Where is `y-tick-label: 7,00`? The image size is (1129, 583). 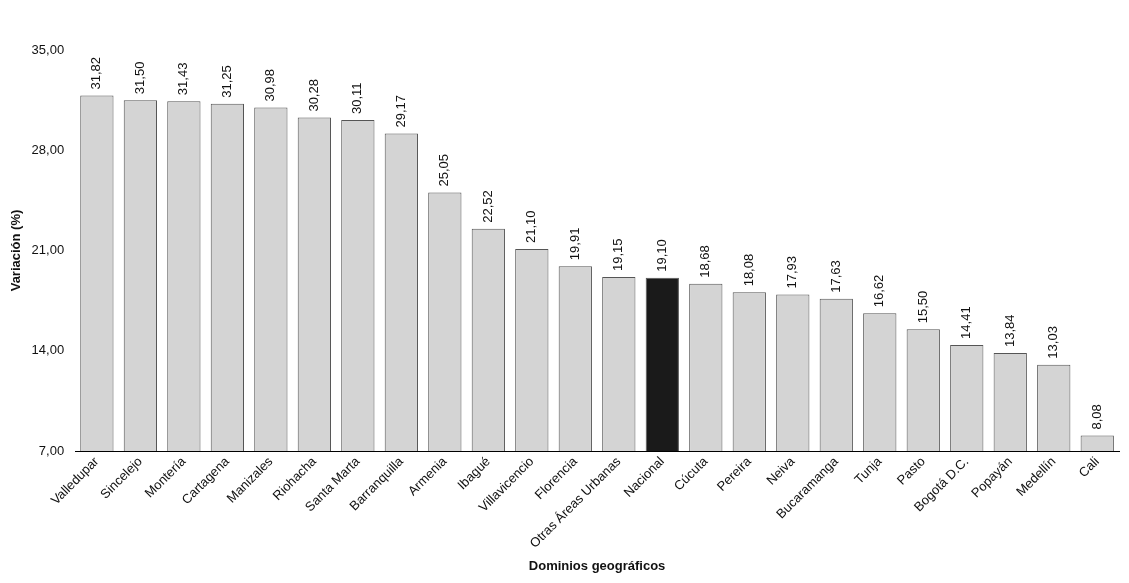 y-tick-label: 7,00 is located at coordinates (51, 450).